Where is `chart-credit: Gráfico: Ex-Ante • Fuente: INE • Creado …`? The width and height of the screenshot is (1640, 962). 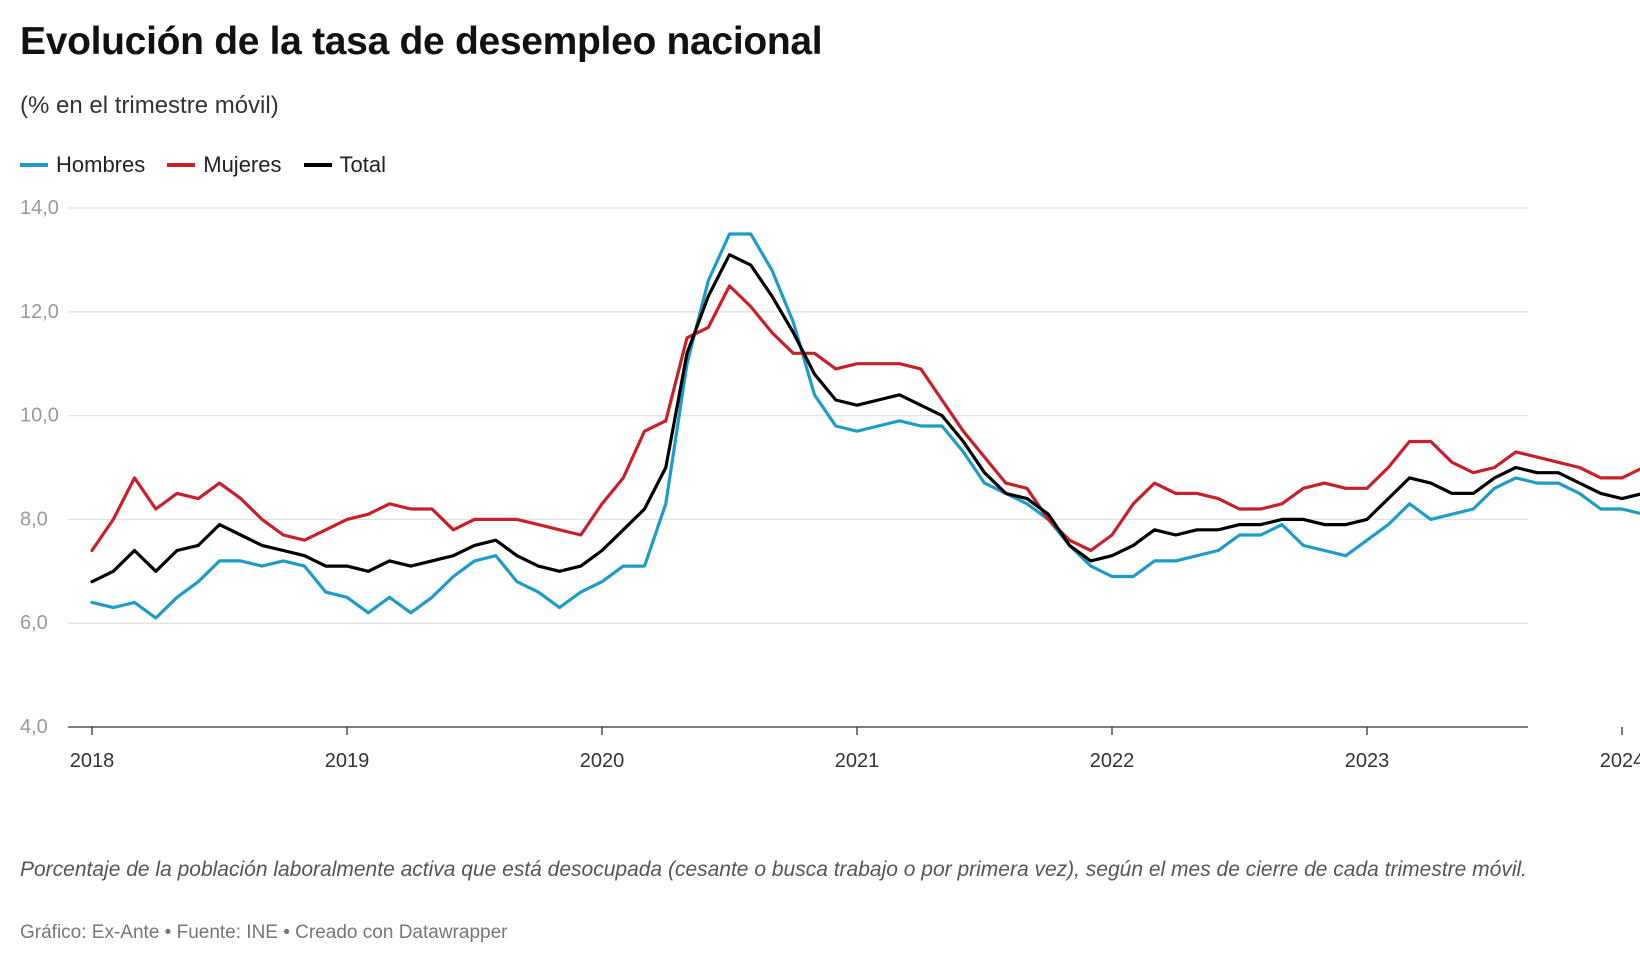
chart-credit: Gráfico: Ex-Ante • Fuente: INE • Creado … is located at coordinates (264, 932).